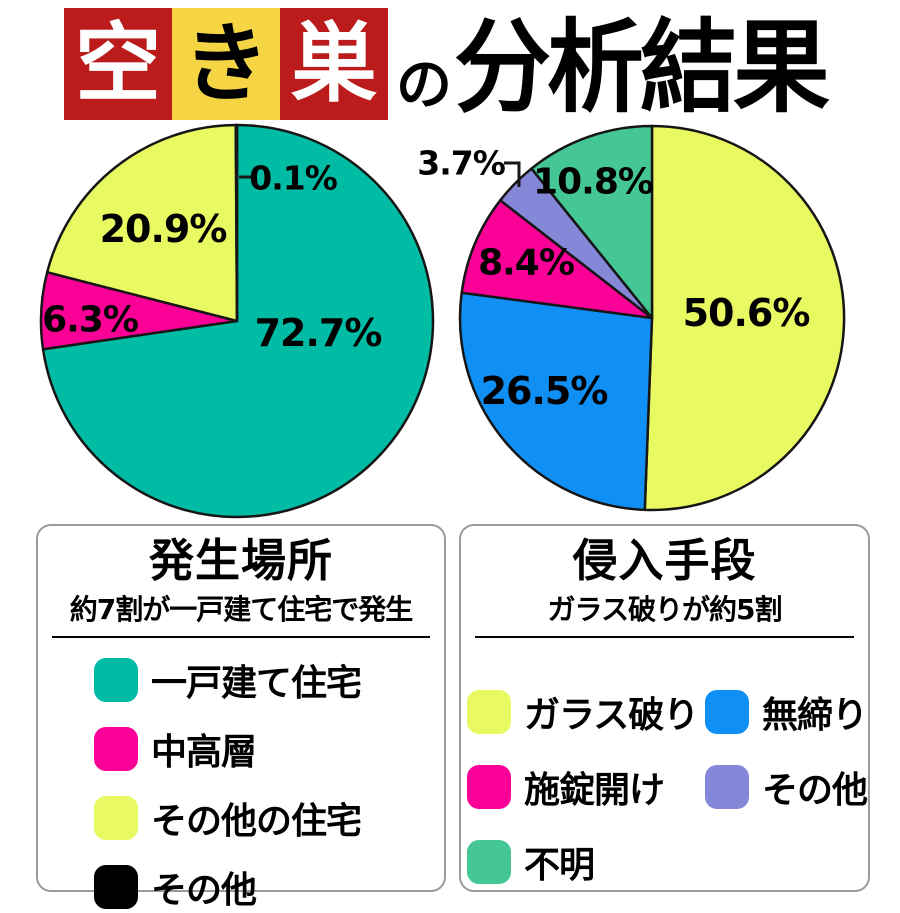 The height and width of the screenshot is (913, 900). I want to click on pie-value-label: 50.6%, so click(746, 313).